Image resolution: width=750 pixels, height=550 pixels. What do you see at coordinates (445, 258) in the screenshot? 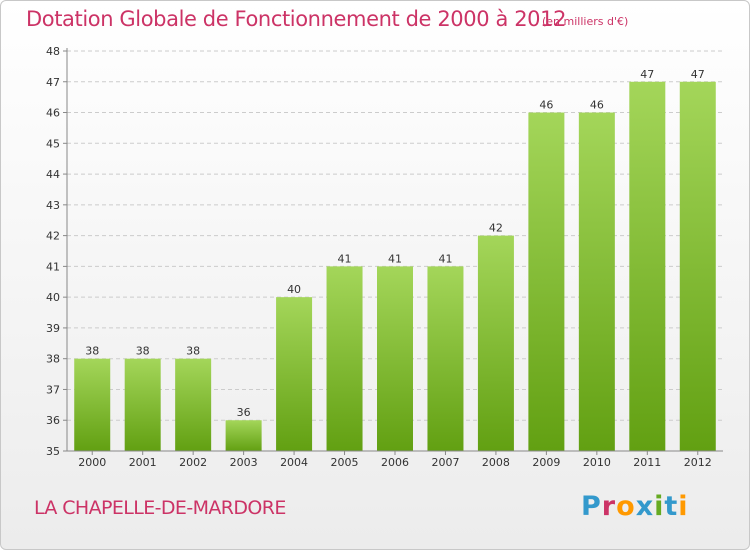
I see `data-label-2007: 41` at bounding box center [445, 258].